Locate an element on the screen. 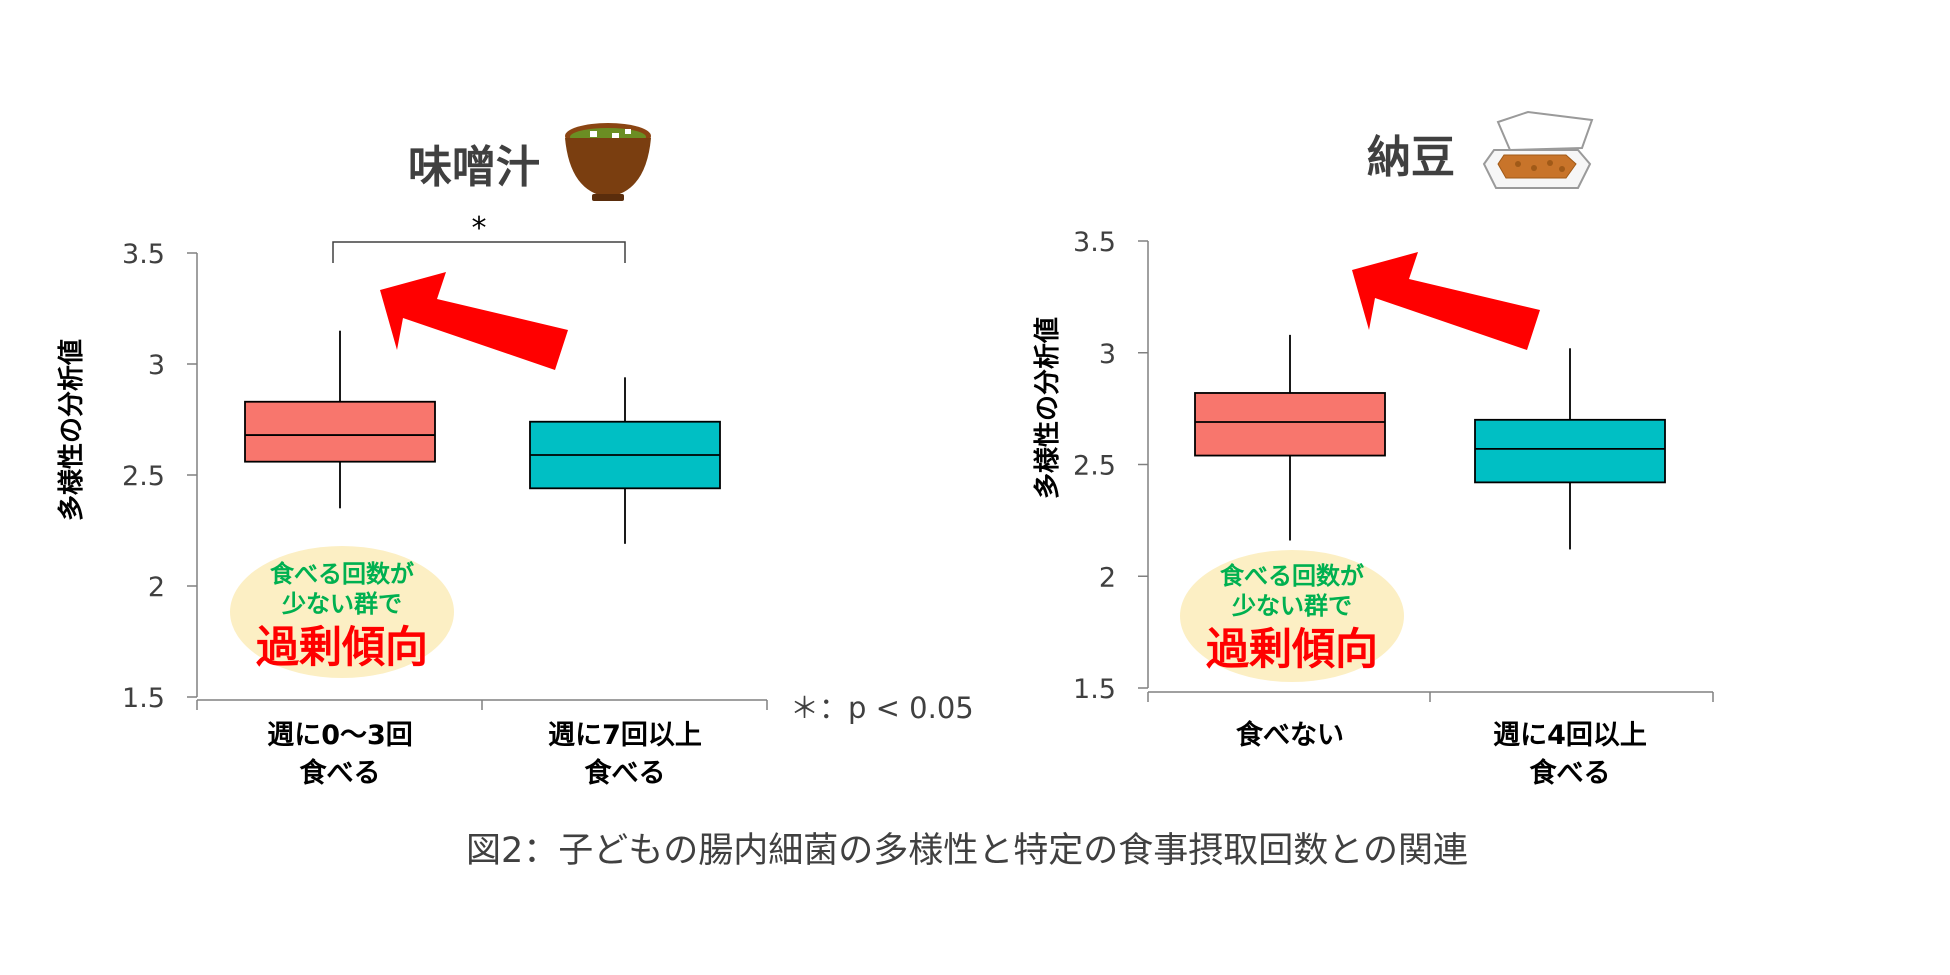 This screenshot has height=975, width=1950. category-label: 週に0〜3回 is located at coordinates (340, 735).